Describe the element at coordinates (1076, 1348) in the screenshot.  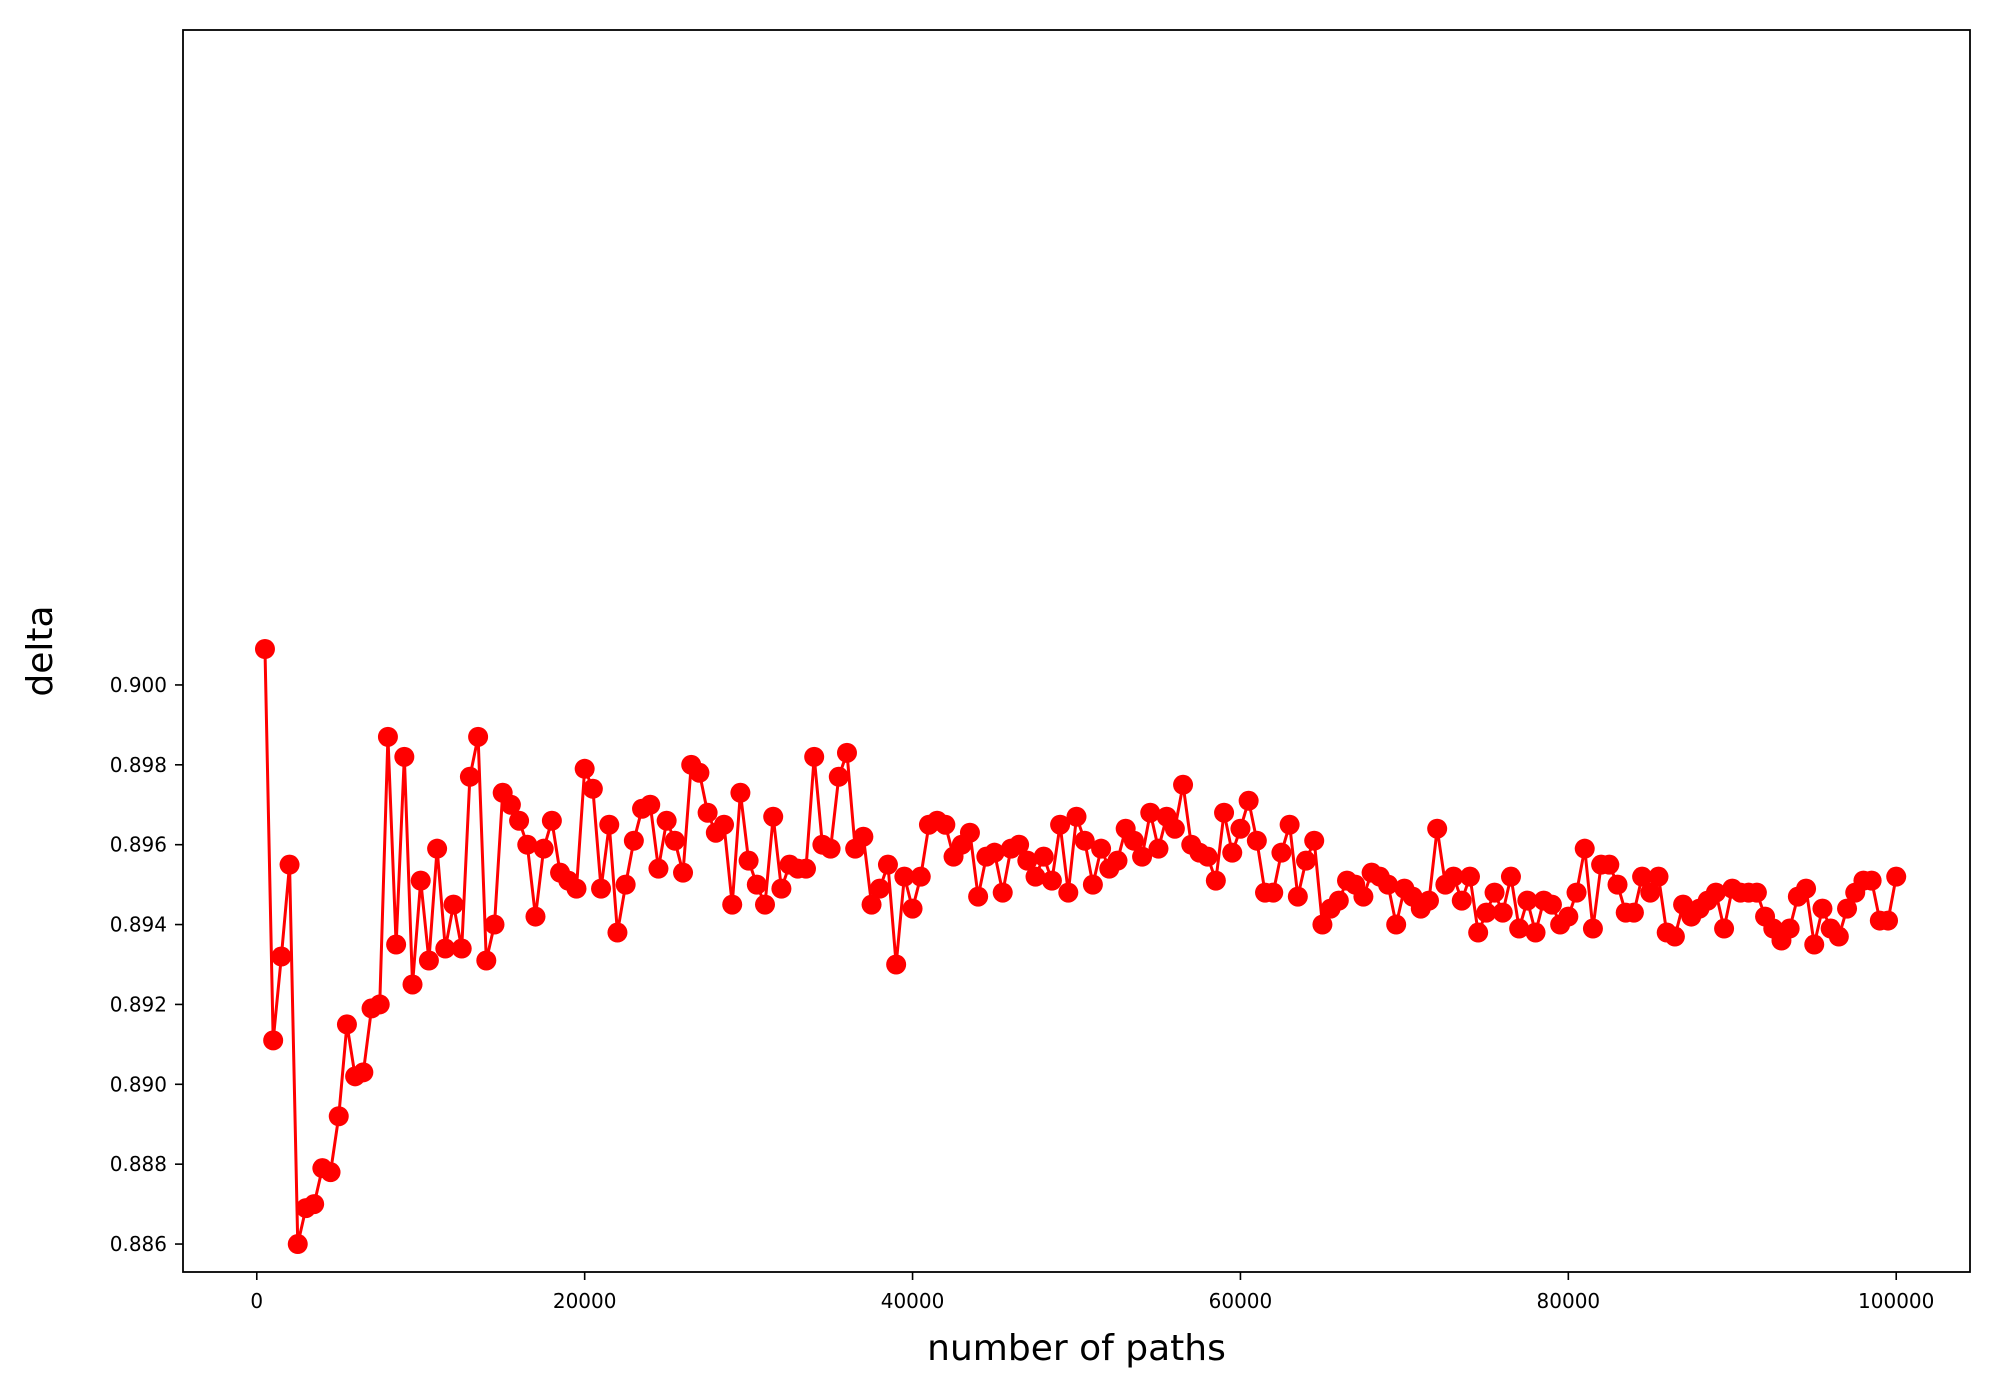
I see `x-axis-title: number of paths` at that location.